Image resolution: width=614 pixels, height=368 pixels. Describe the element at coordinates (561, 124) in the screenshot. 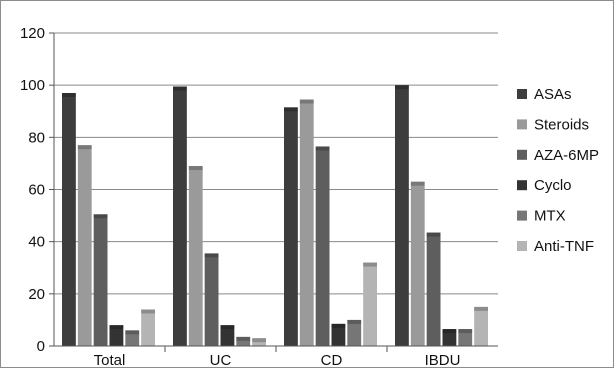

I see `legend-label: Steroids` at that location.